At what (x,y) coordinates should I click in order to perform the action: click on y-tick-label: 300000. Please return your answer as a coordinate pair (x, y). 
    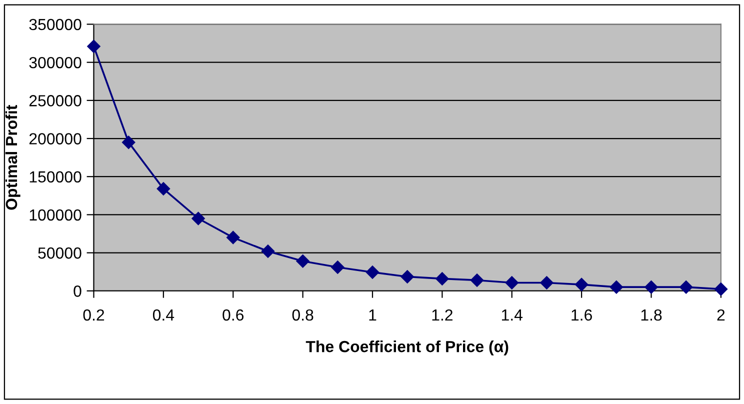
    Looking at the image, I should click on (55, 62).